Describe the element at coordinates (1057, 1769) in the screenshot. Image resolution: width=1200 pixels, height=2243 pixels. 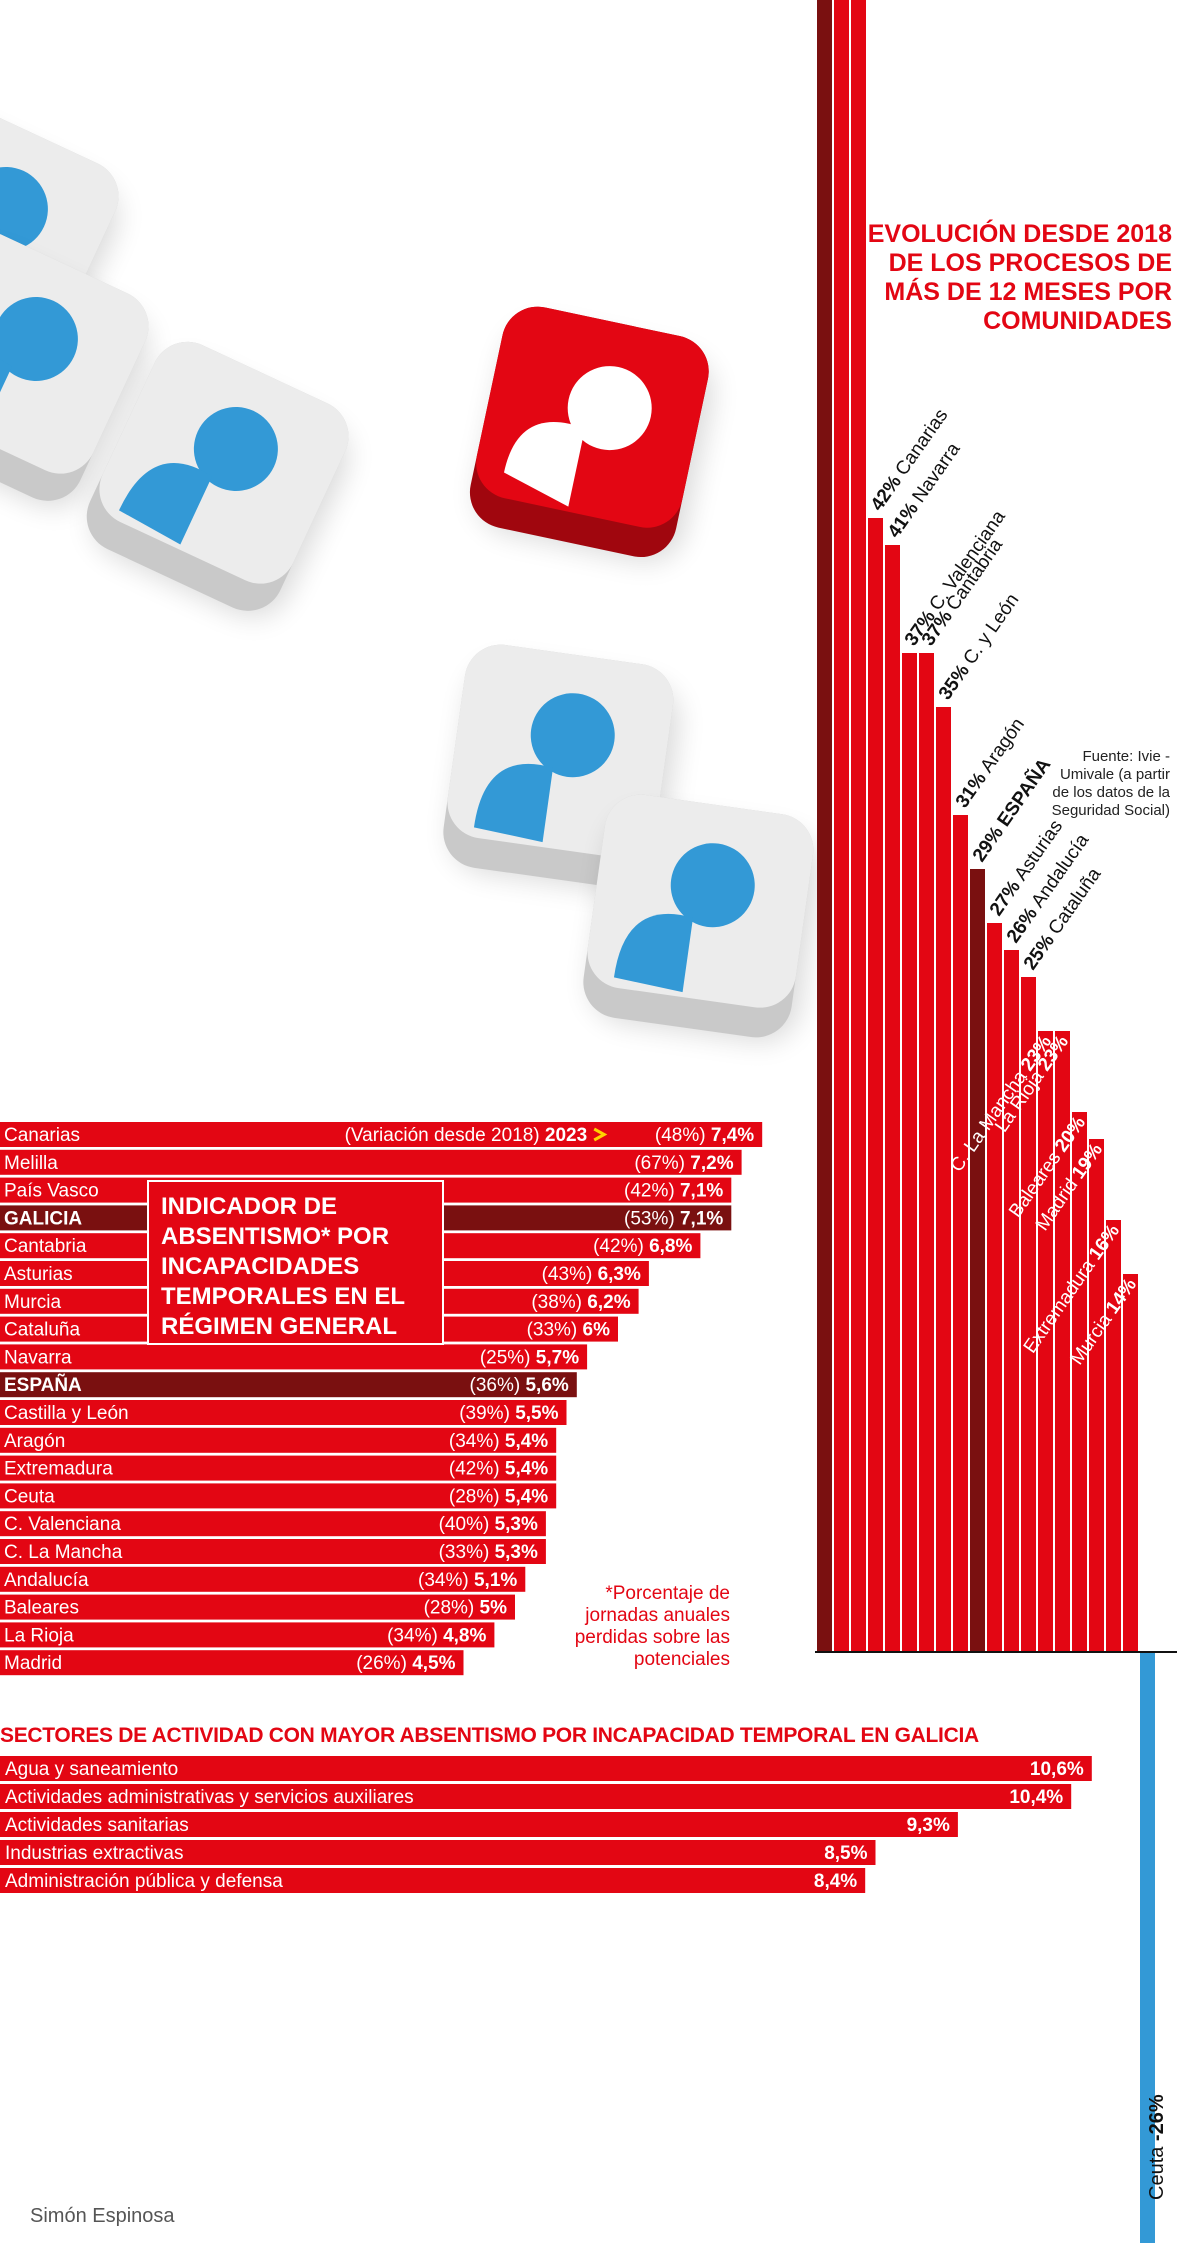
I see `sector-value-0: 10,6%` at that location.